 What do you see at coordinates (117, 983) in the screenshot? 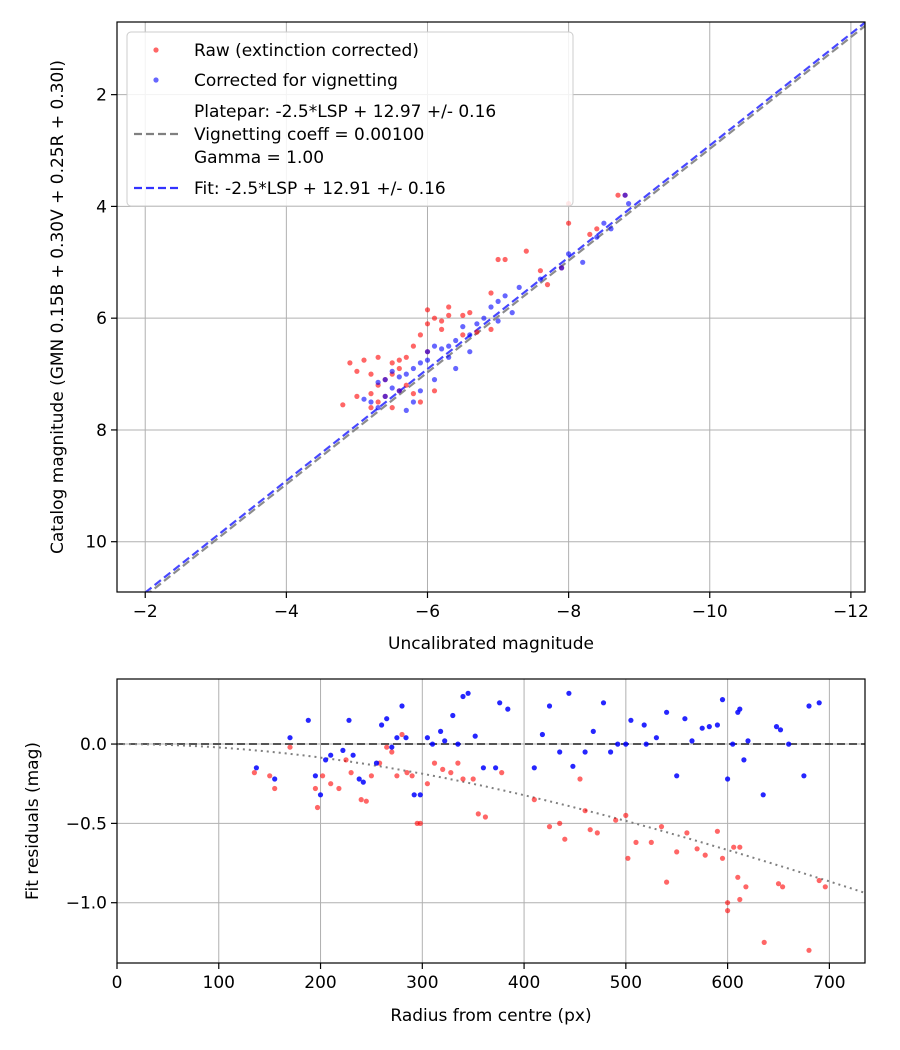
I see `residuals-x-tick-label: 0` at bounding box center [117, 983].